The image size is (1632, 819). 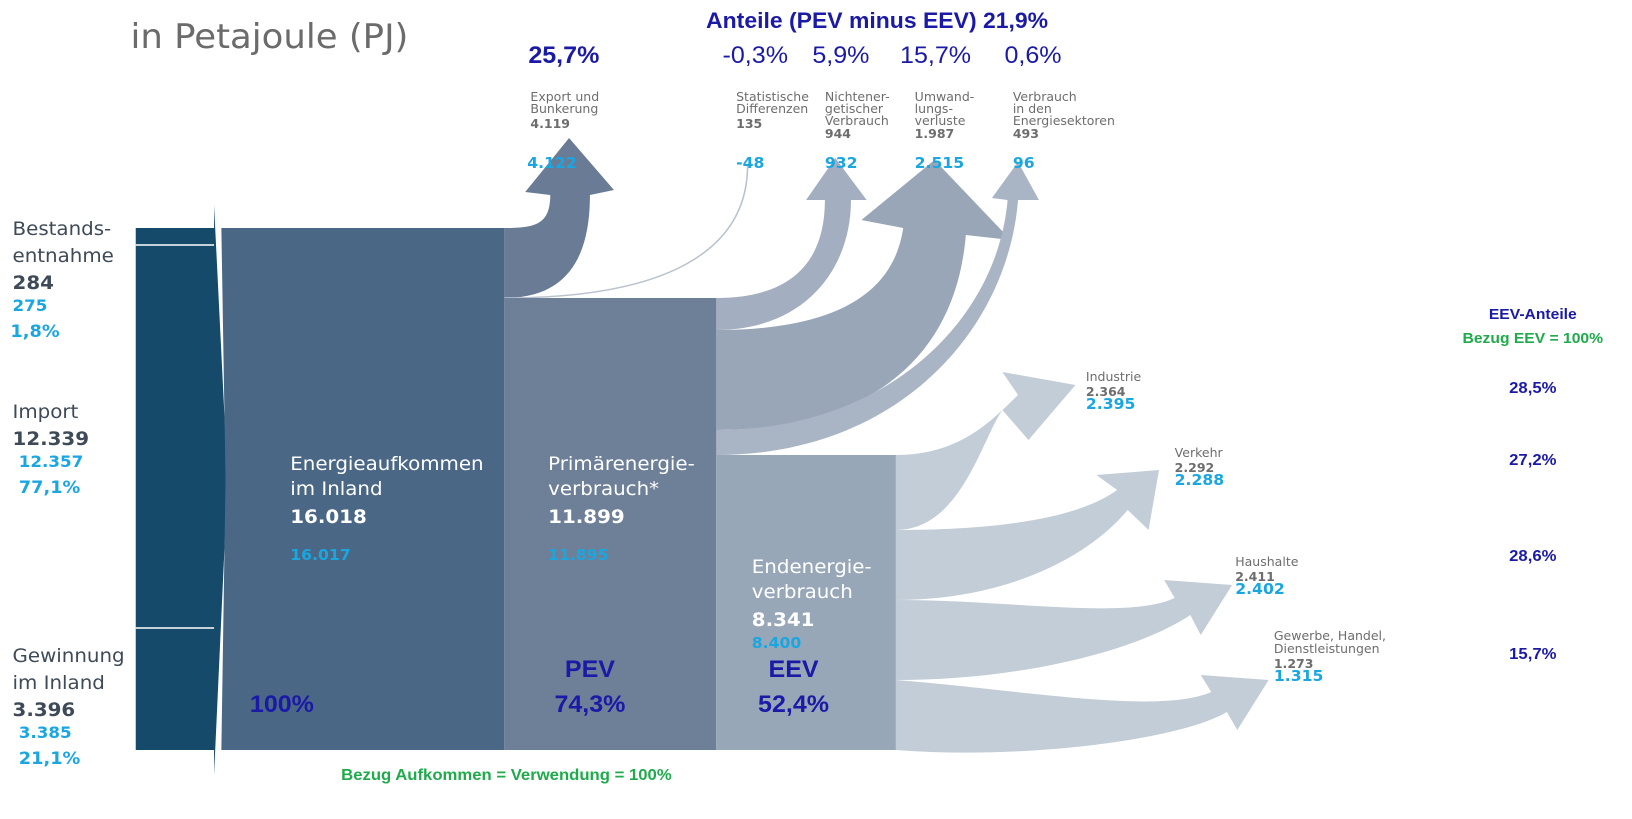 I want to click on label: verbrauch, so click(x=802, y=591).